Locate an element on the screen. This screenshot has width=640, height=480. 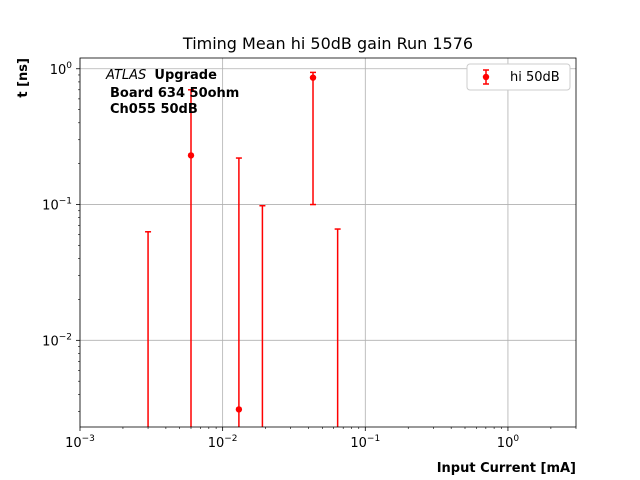
annotation-line-3: Ch055 50dB is located at coordinates (154, 109).